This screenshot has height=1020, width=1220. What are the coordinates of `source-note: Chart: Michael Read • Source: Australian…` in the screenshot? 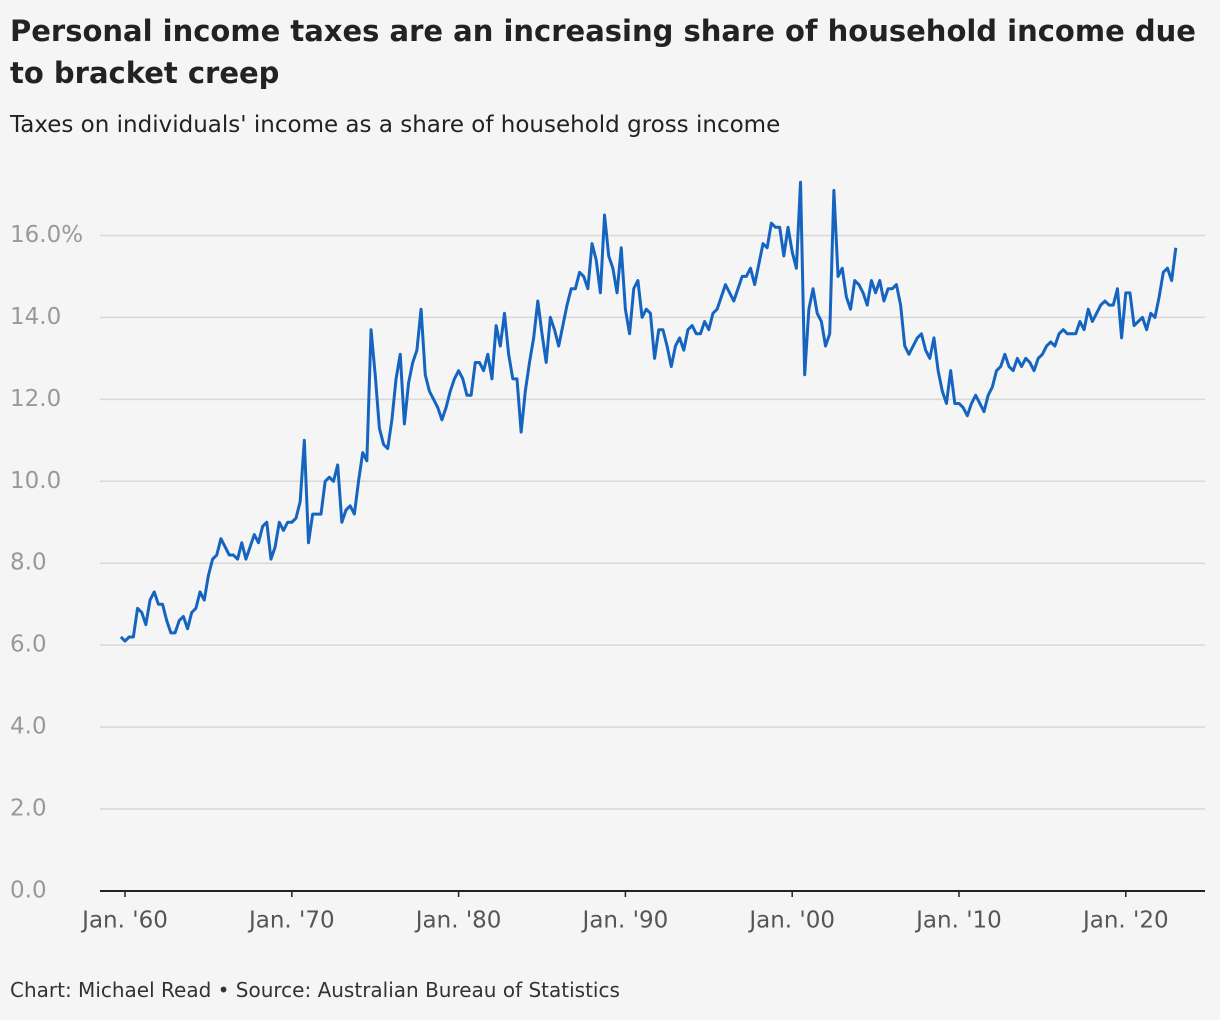 It's located at (315, 990).